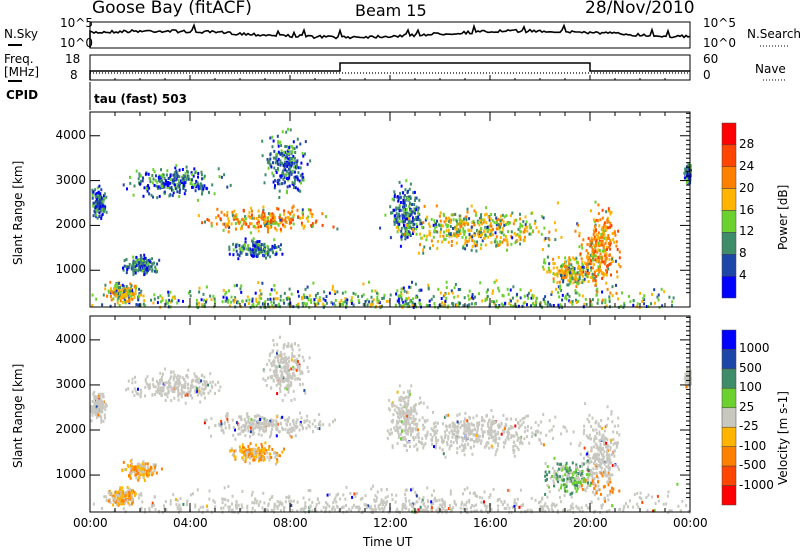 The width and height of the screenshot is (800, 554). I want to click on nsky-tick-bottom: 10^0, so click(76, 43).